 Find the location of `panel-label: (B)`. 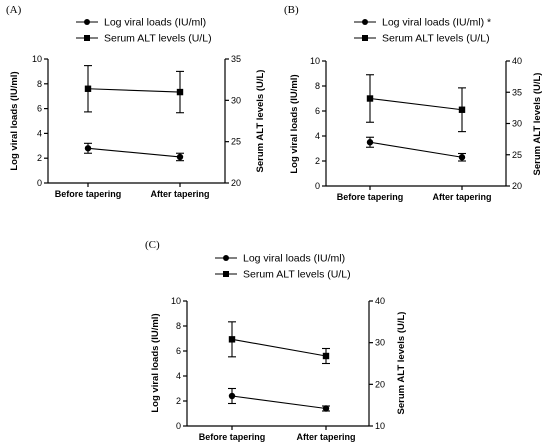

panel-label: (B) is located at coordinates (291, 10).